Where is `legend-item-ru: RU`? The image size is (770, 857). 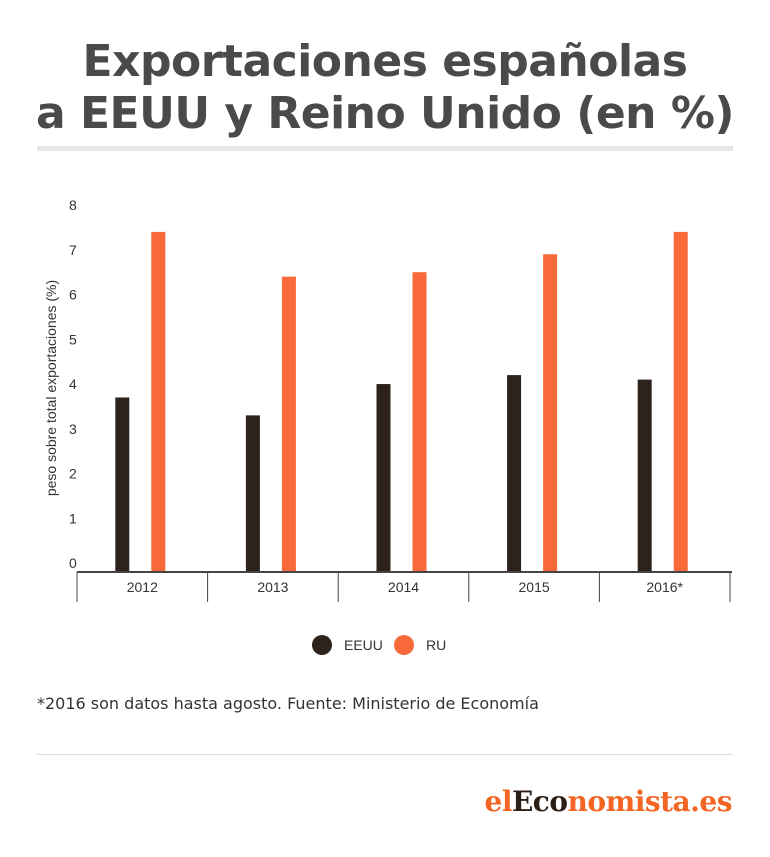 legend-item-ru: RU is located at coordinates (420, 645).